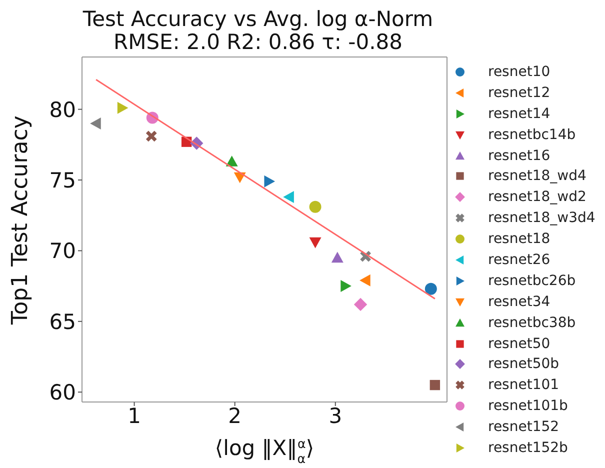 This screenshot has height=468, width=605. Describe the element at coordinates (519, 156) in the screenshot. I see `legend-label: resnet16` at that location.